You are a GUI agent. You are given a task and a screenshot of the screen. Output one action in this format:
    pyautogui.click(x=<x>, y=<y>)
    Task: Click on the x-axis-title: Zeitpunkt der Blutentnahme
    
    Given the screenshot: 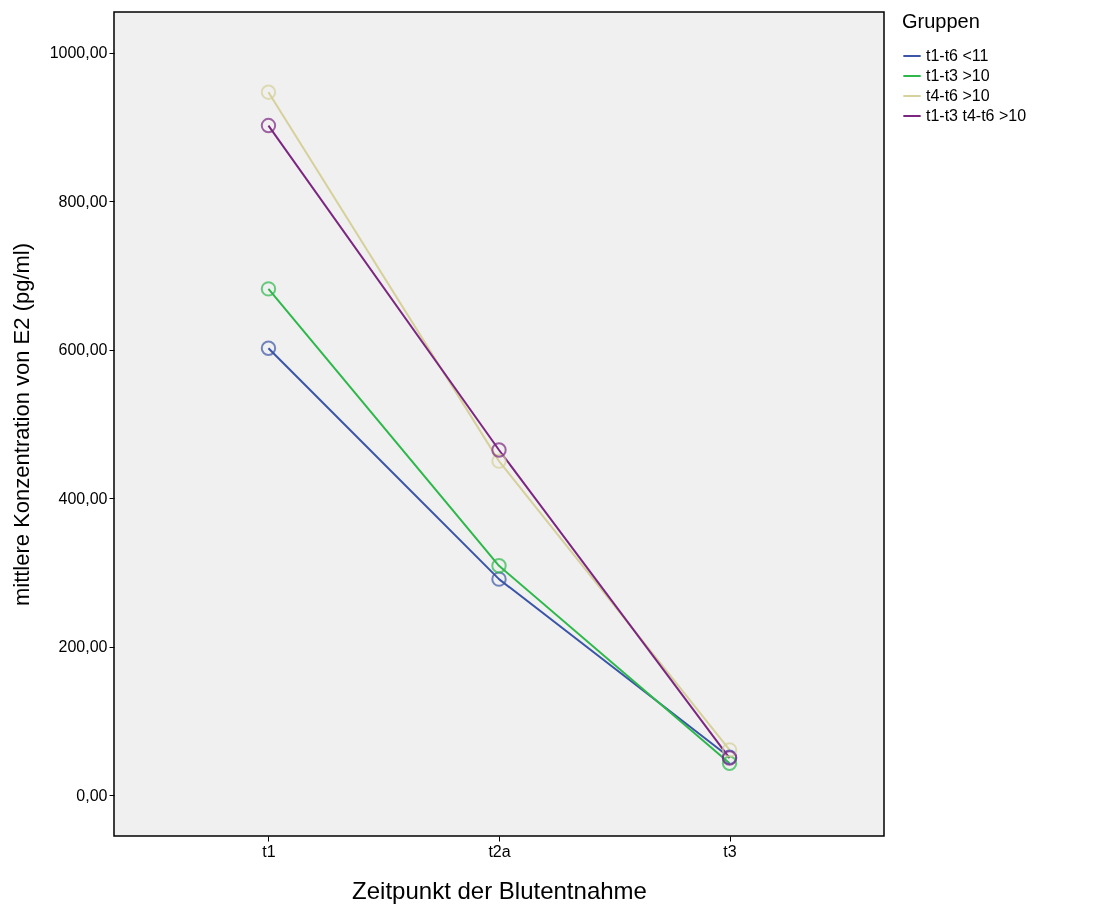 What is the action you would take?
    pyautogui.click(x=499, y=890)
    